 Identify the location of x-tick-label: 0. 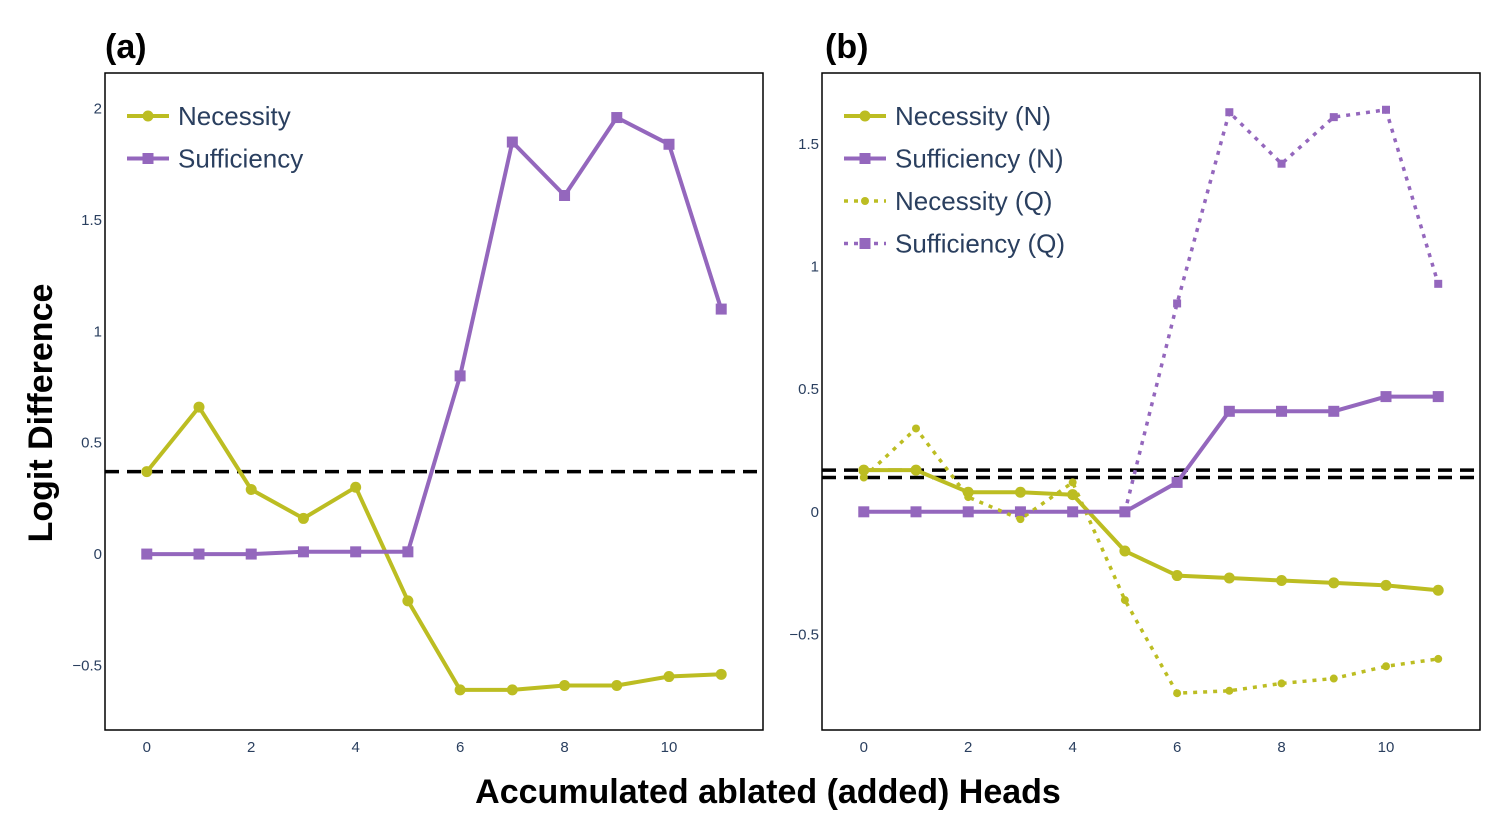
(864, 747).